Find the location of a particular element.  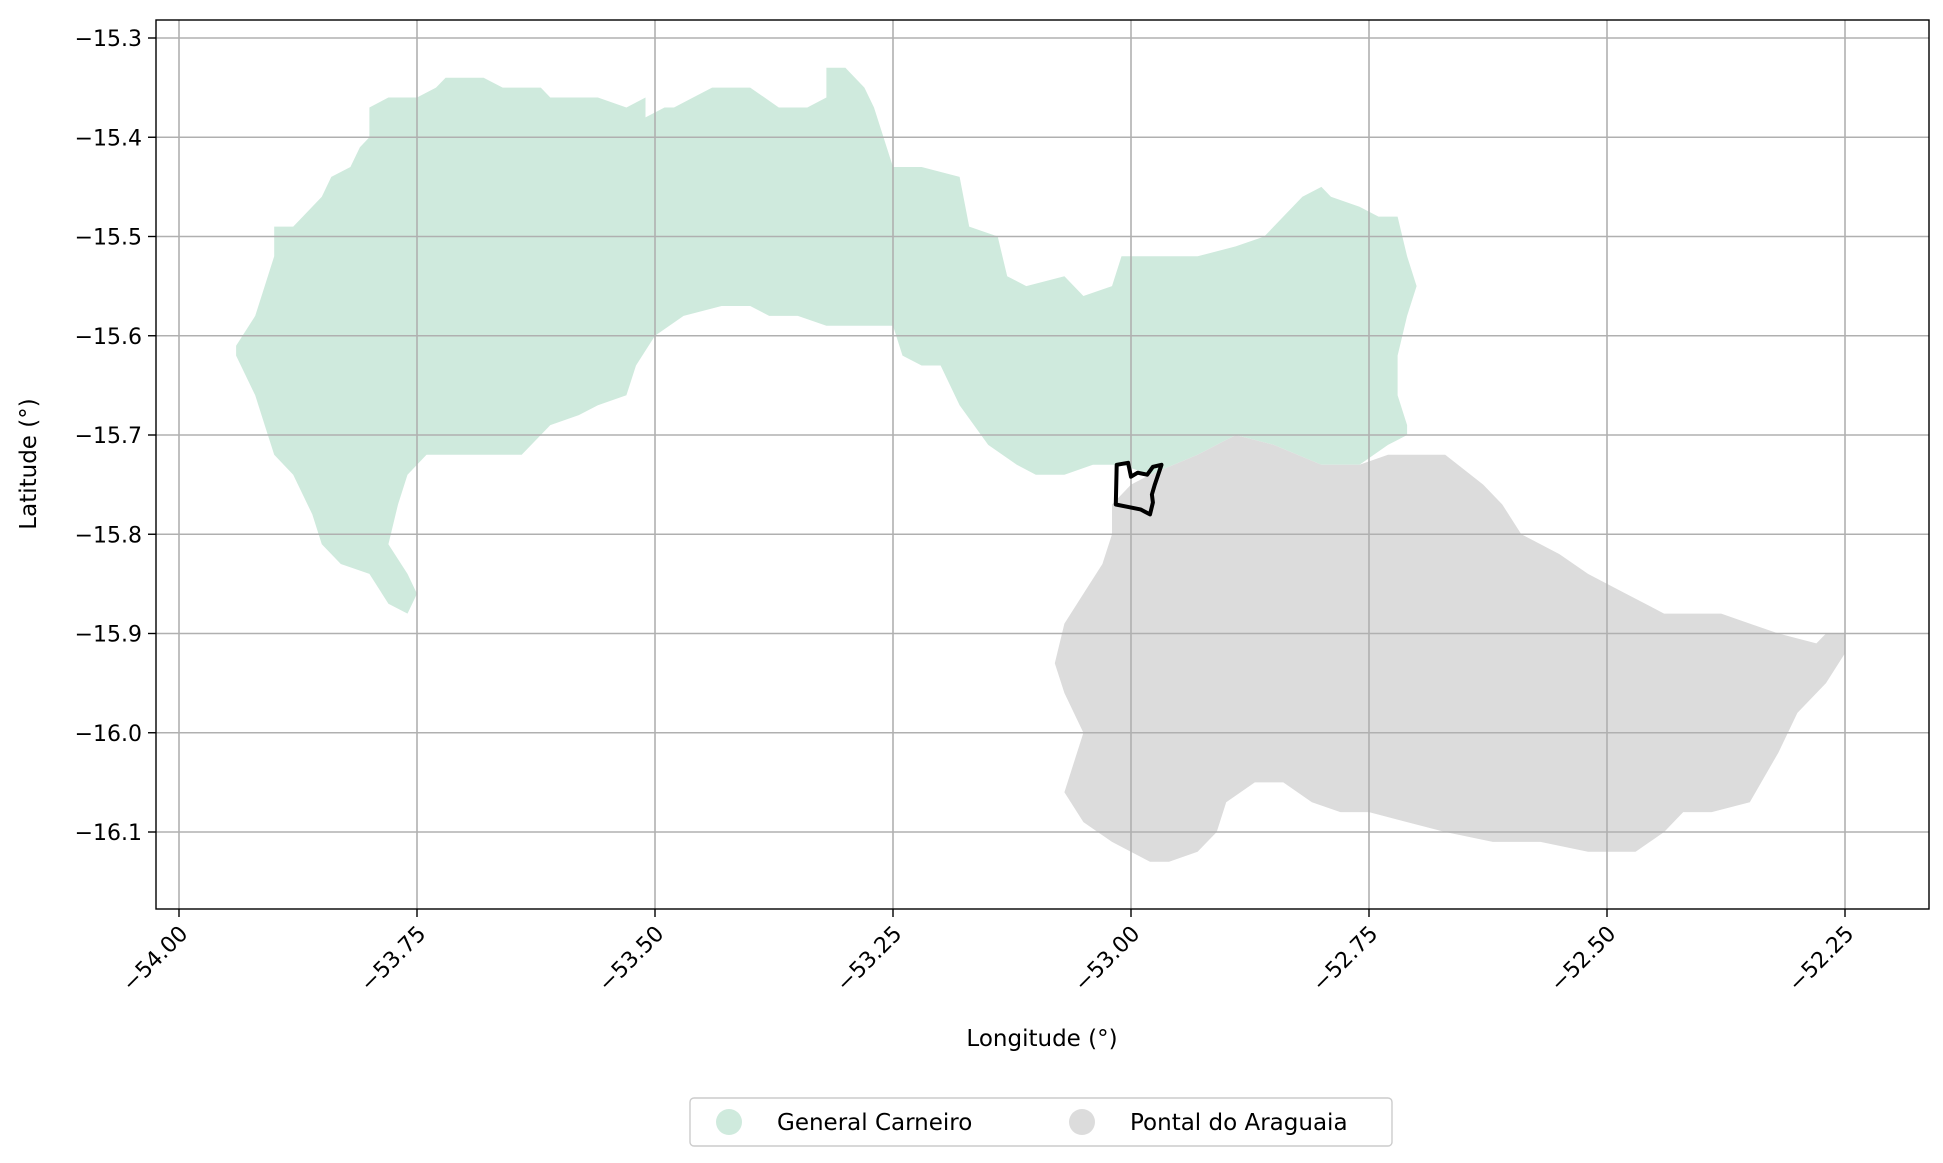

y-axis-label: Latitude (°) is located at coordinates (29, 463).